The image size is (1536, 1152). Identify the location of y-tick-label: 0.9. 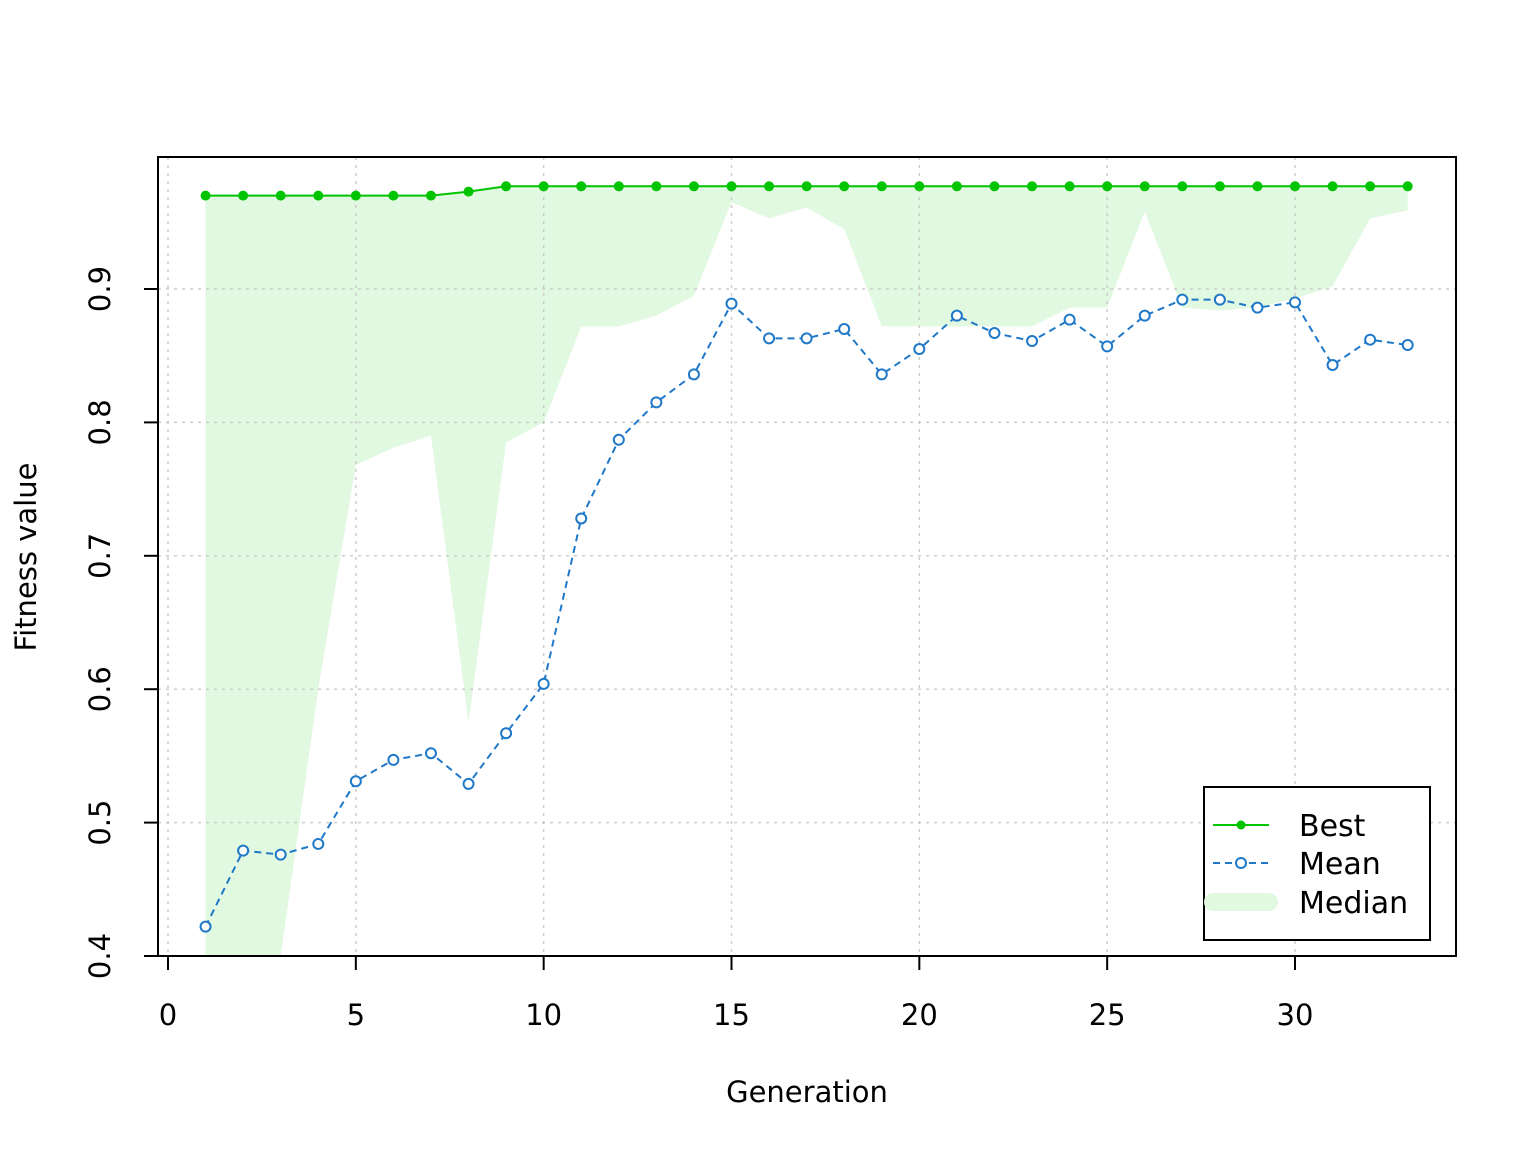
(100, 289).